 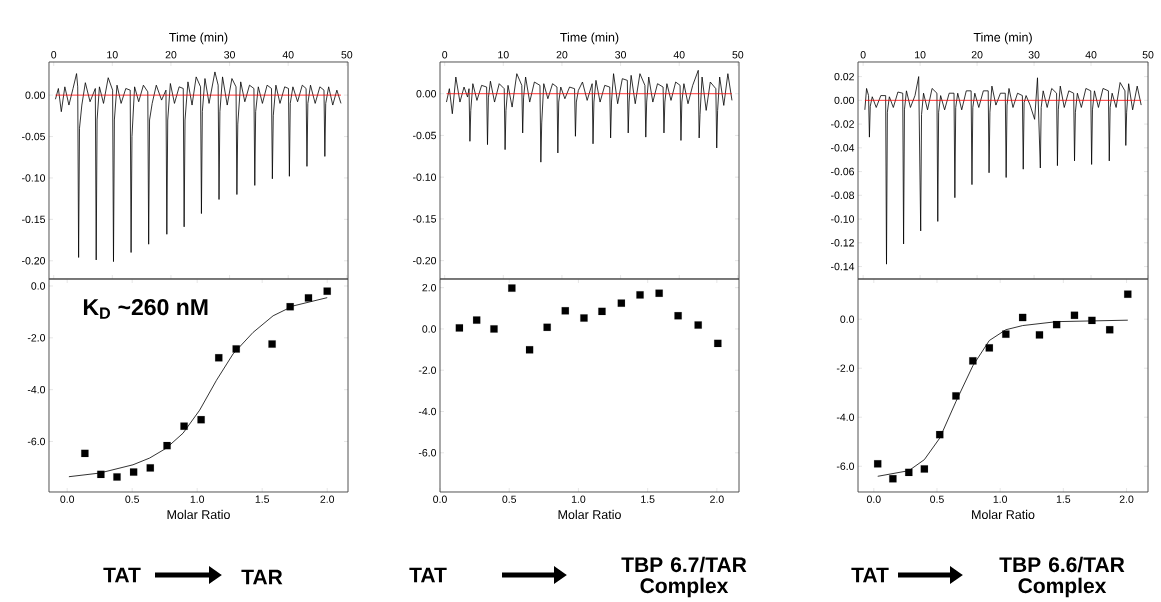 I want to click on y-tick-label: -0.14, so click(x=843, y=266).